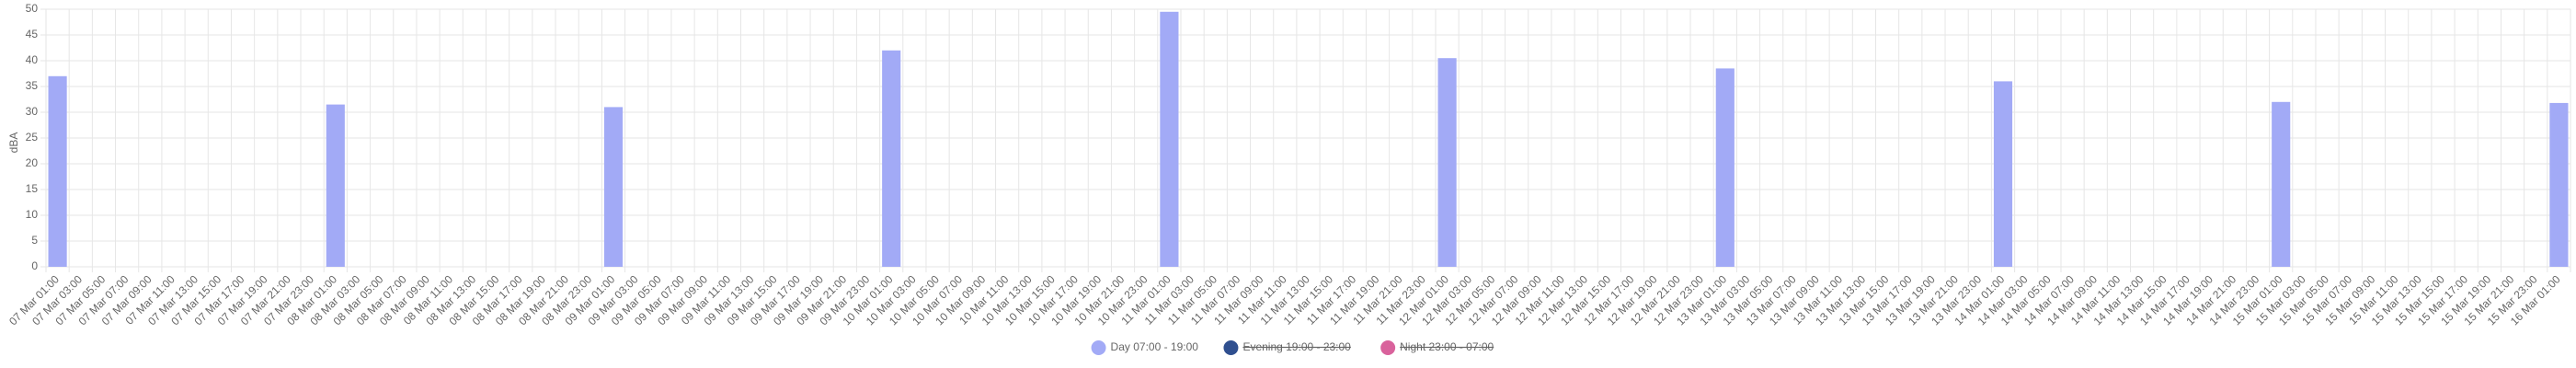  What do you see at coordinates (33, 137) in the screenshot?
I see `y-tick-label: 25` at bounding box center [33, 137].